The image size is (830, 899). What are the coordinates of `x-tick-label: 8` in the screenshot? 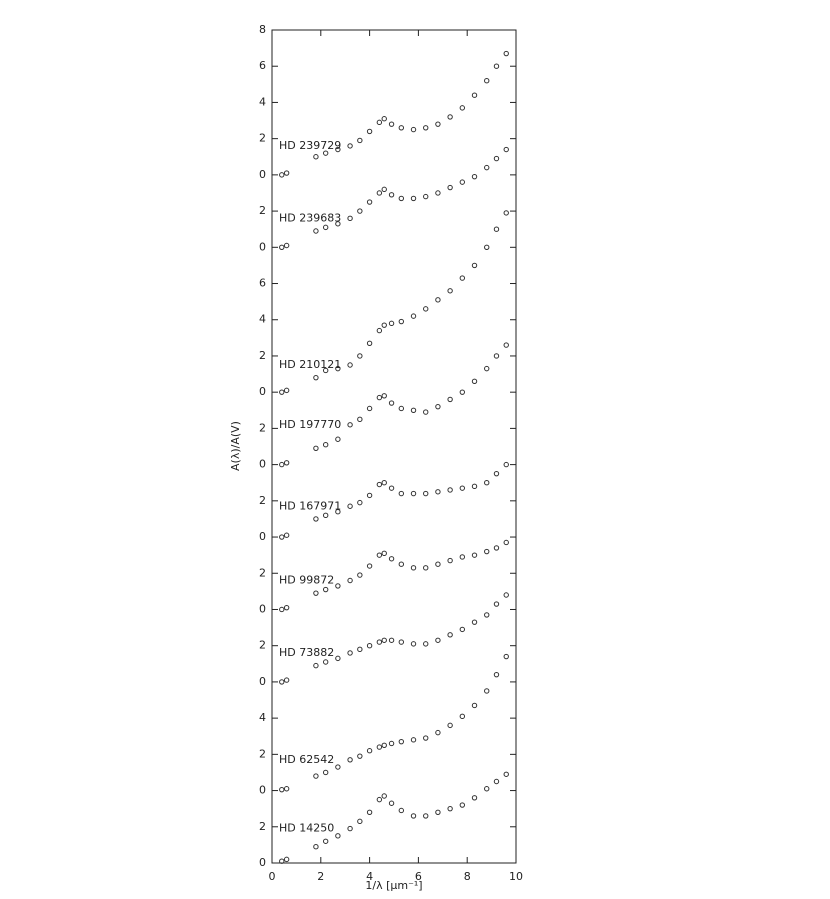 It's located at (467, 876).